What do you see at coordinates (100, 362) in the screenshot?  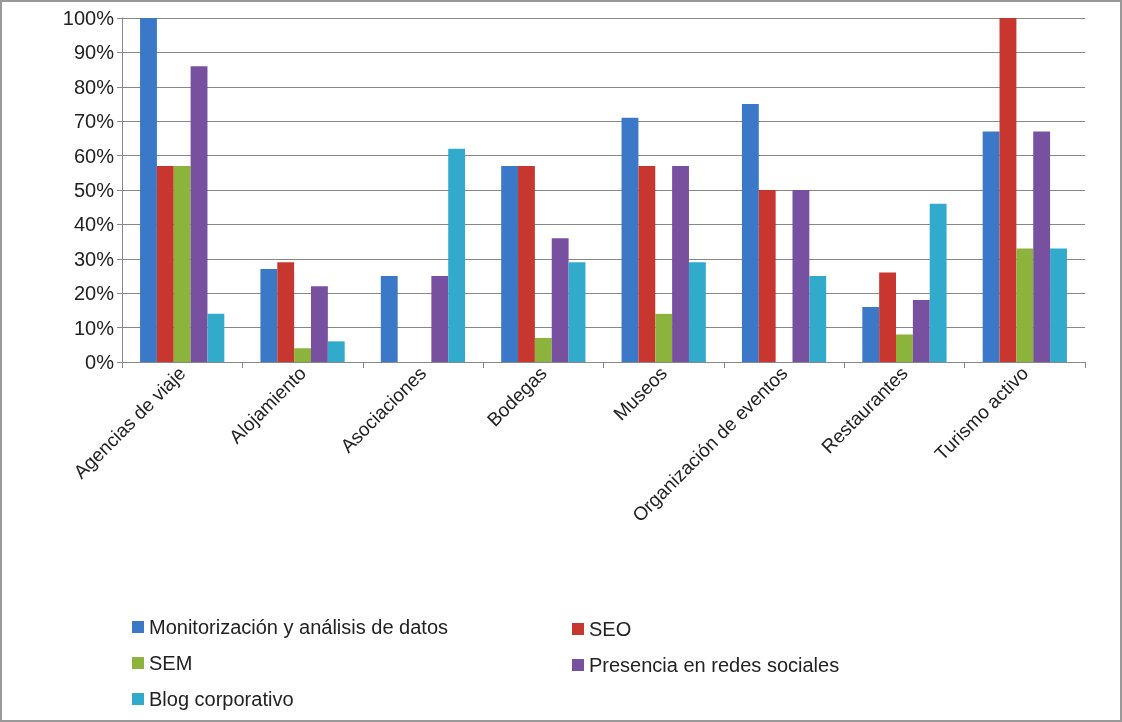 I see `y-tick-label: 0%` at bounding box center [100, 362].